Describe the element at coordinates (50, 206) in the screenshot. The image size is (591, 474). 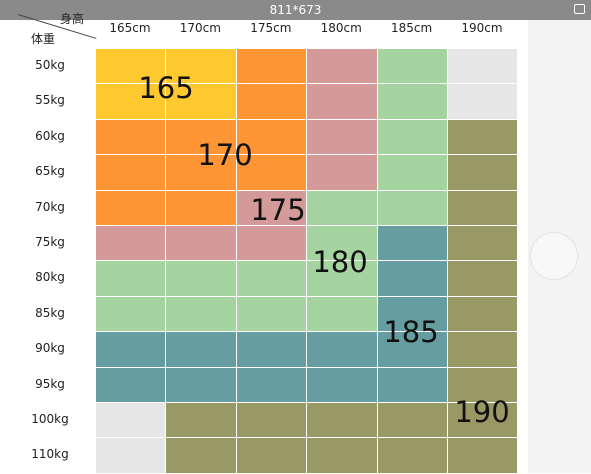
I see `row-label: 70kg` at that location.